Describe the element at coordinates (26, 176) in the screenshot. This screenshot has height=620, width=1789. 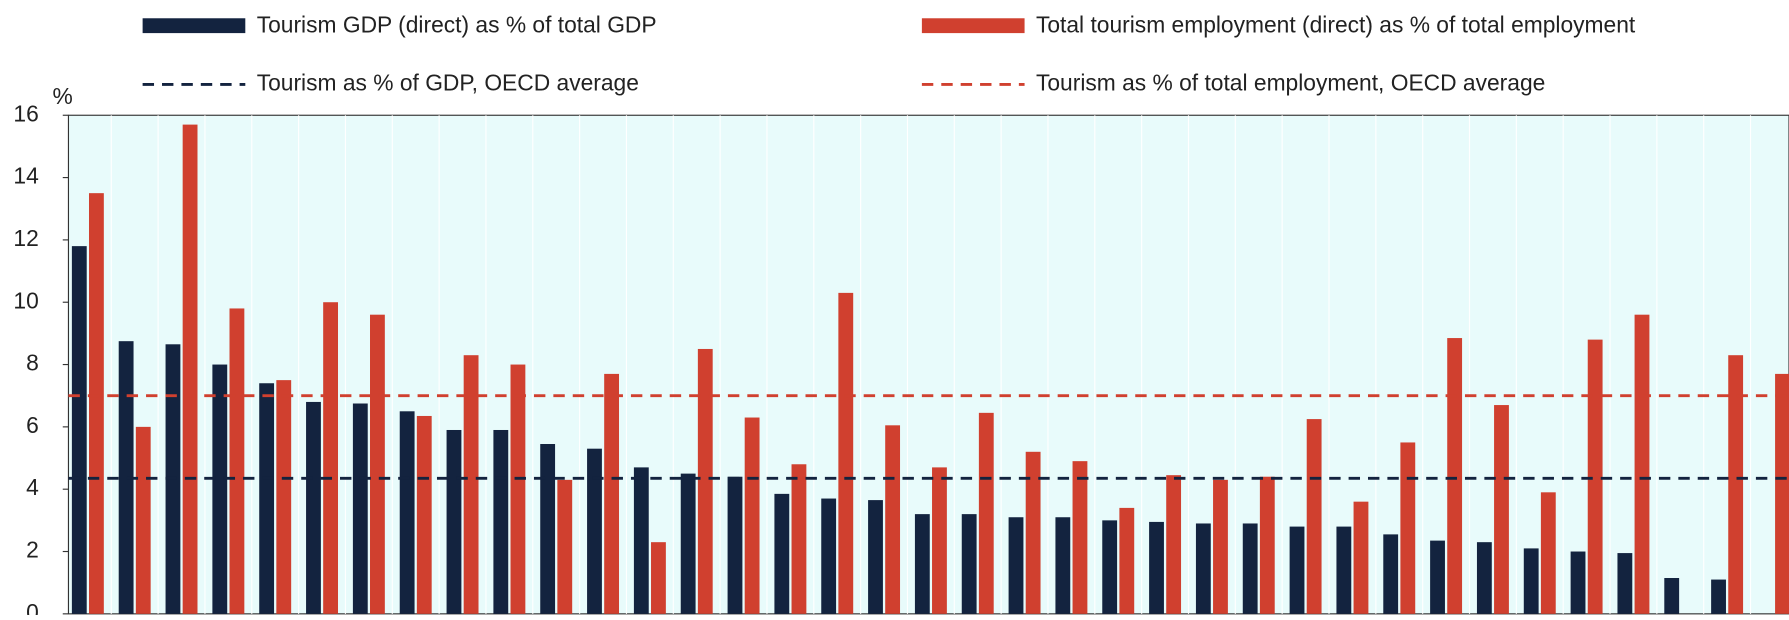
I see `y-tick-label: 14` at that location.